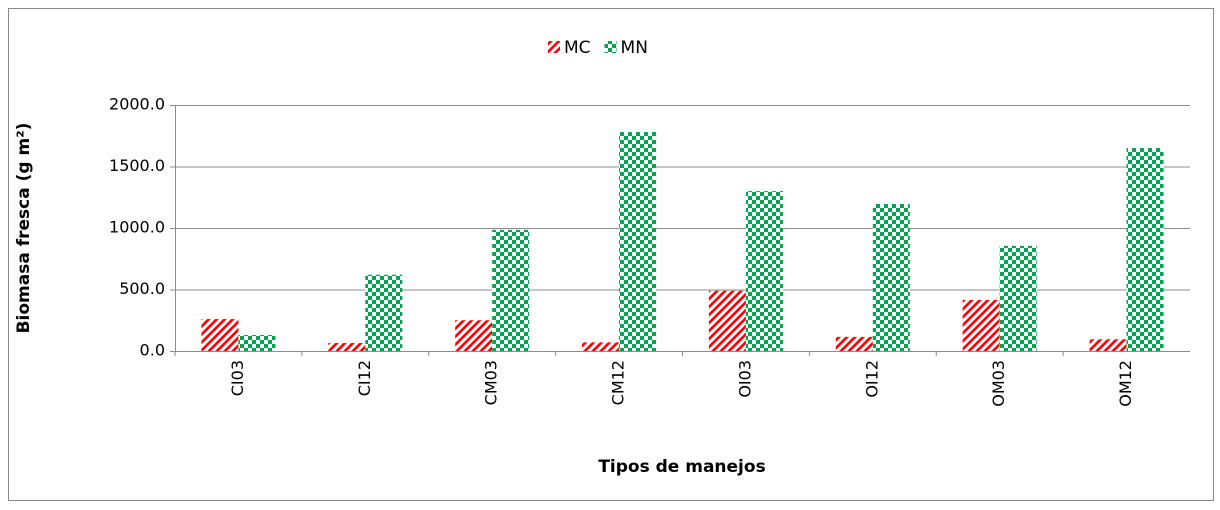 This screenshot has height=510, width=1220. I want to click on y-tick-label: 2000.0, so click(137, 104).